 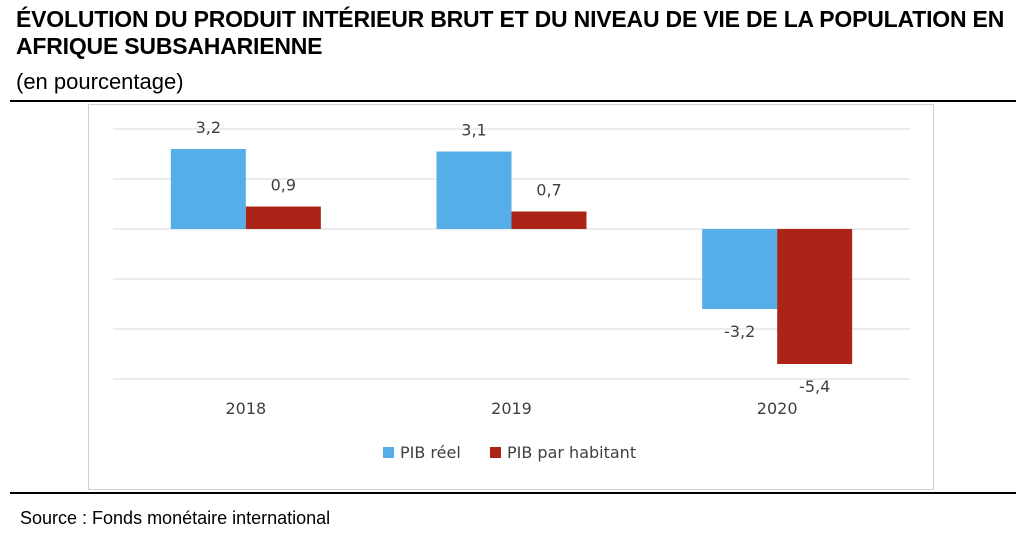 What do you see at coordinates (548, 190) in the screenshot?
I see `data-label-pib-par-habitant: 0,7` at bounding box center [548, 190].